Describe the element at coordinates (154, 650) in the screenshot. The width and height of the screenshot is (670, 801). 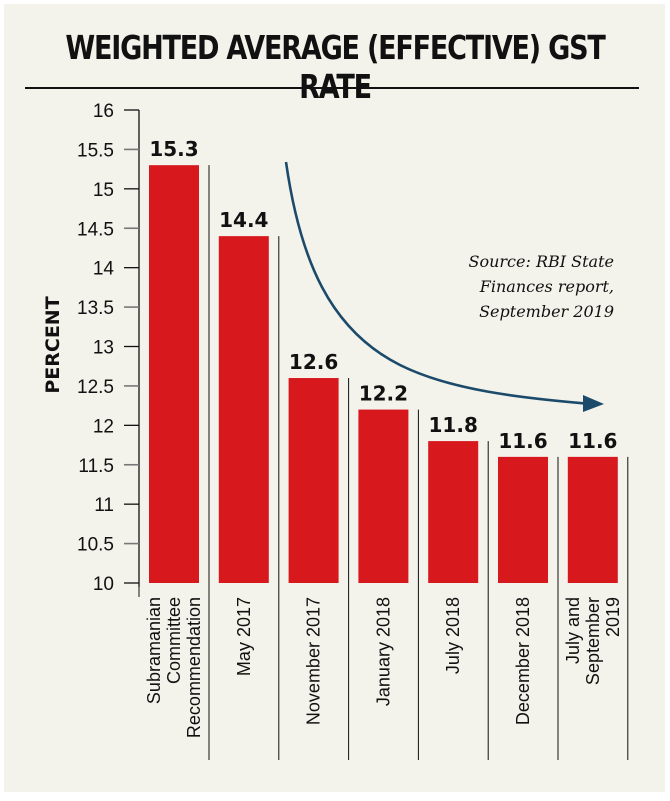
I see `category-label: Subramanian` at that location.